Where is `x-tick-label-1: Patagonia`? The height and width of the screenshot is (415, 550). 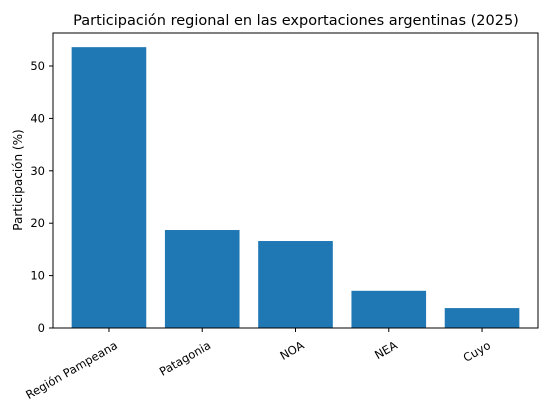 x-tick-label-1: Patagonia is located at coordinates (185, 358).